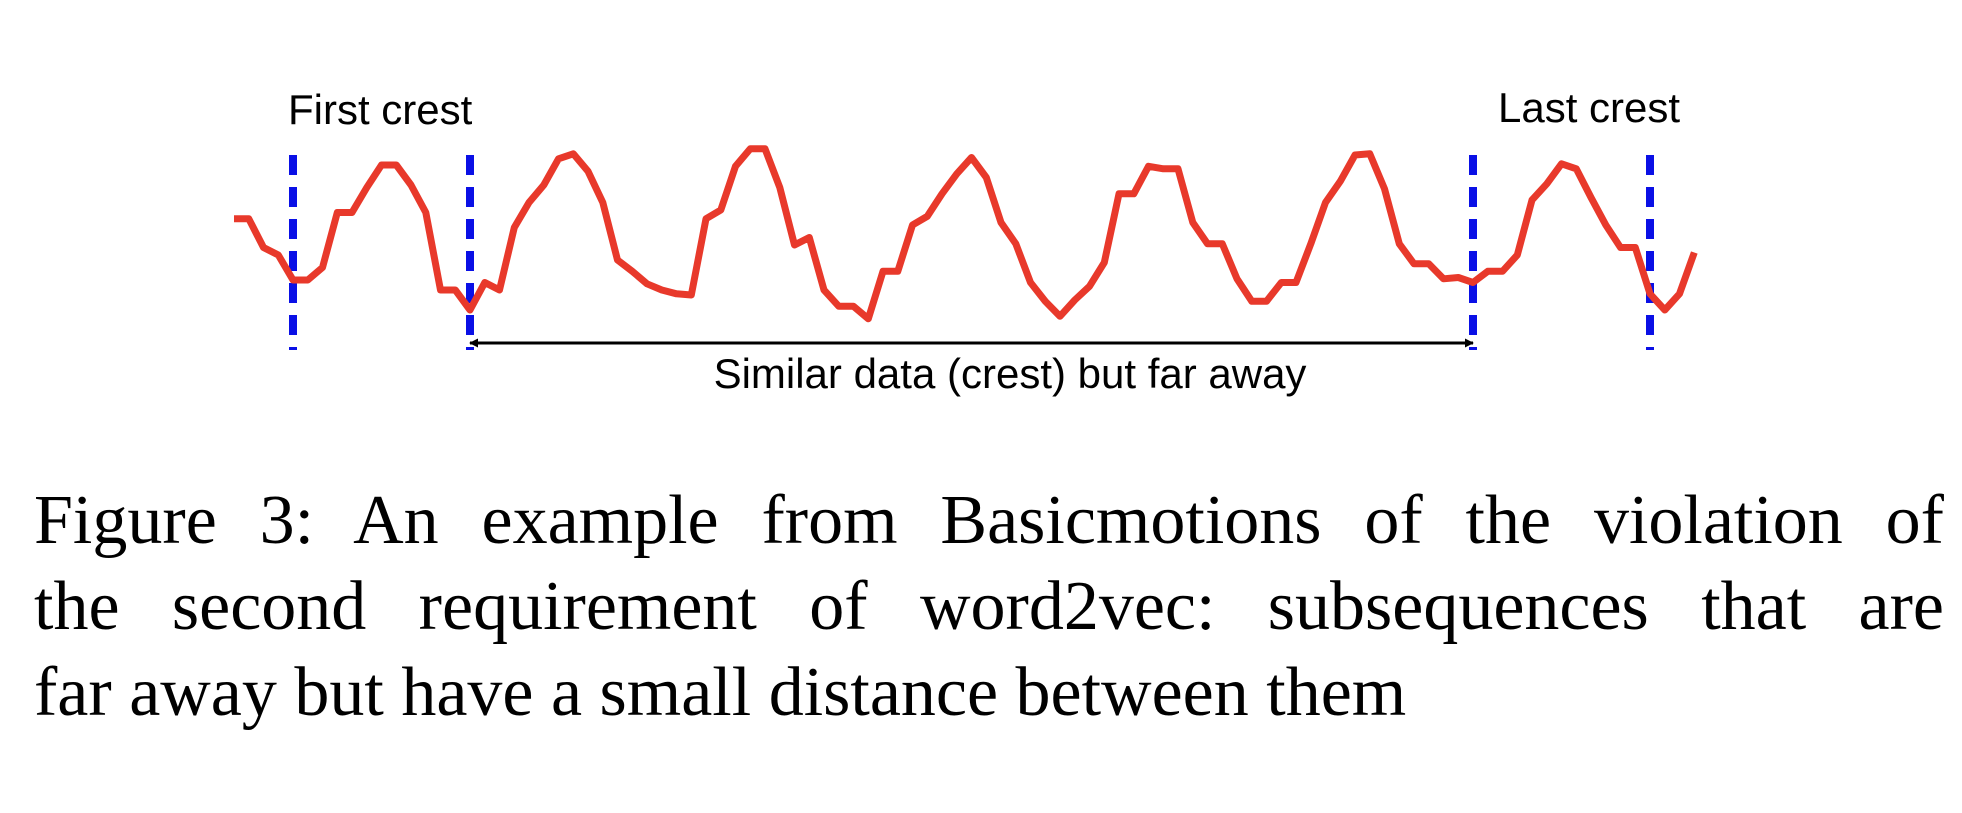 The image size is (1962, 813). I want to click on first-crest-label: First crest, so click(380, 109).